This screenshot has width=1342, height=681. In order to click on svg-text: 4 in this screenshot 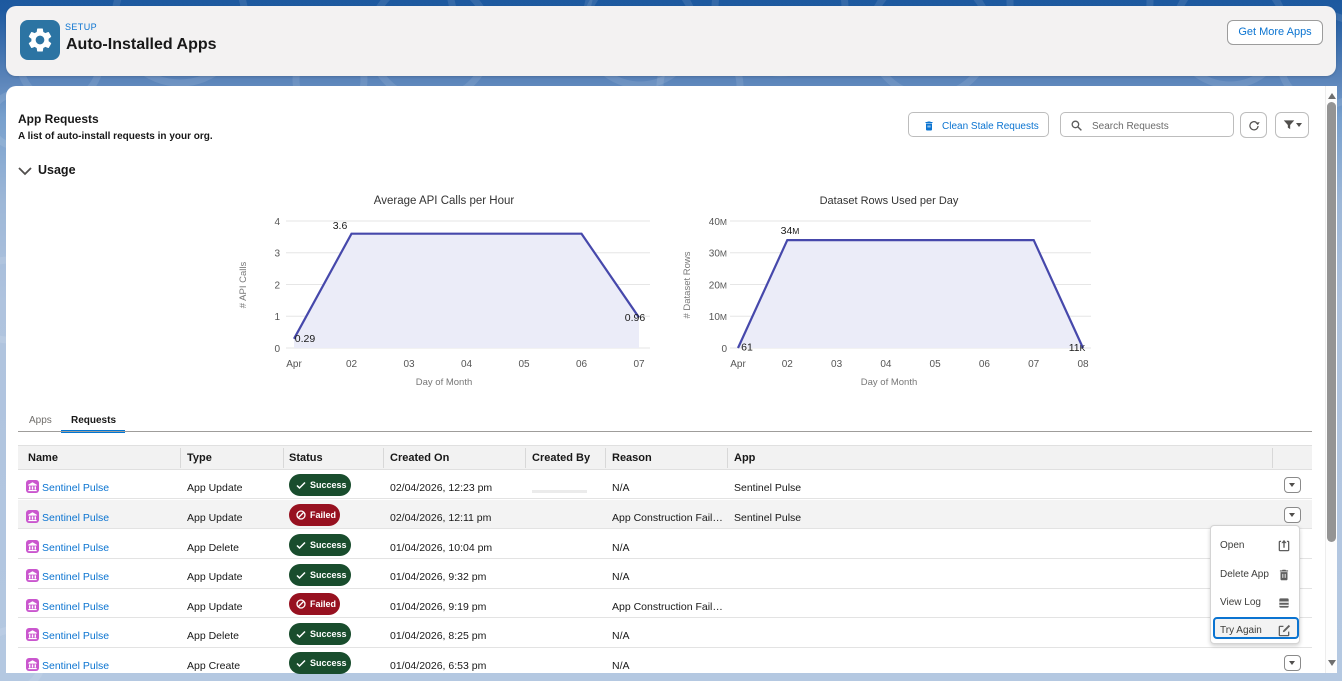, I will do `click(277, 222)`.